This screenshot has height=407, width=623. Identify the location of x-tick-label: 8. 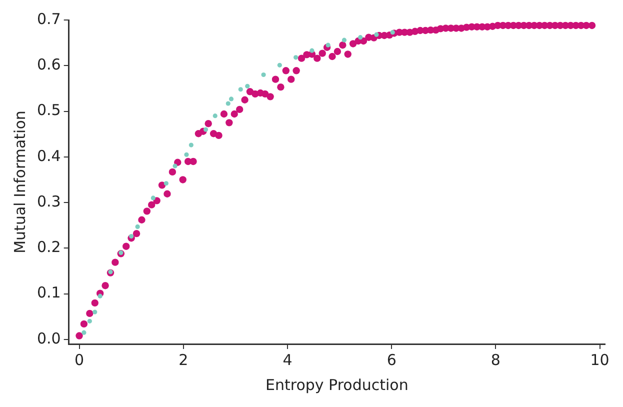
(495, 359).